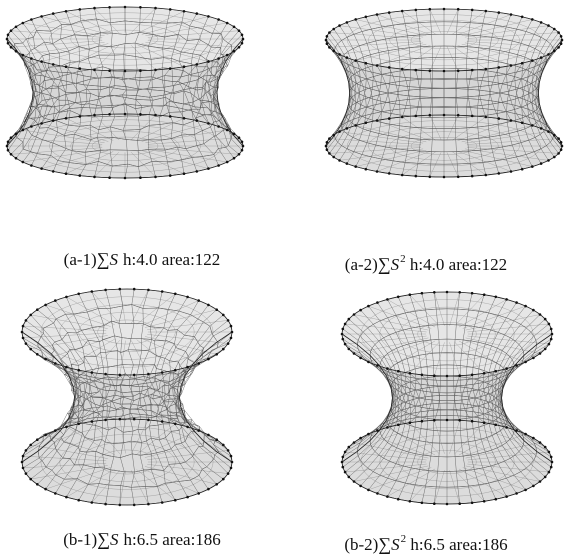 This screenshot has height=555, width=568. I want to click on height-text: h:4.0, so click(427, 264).